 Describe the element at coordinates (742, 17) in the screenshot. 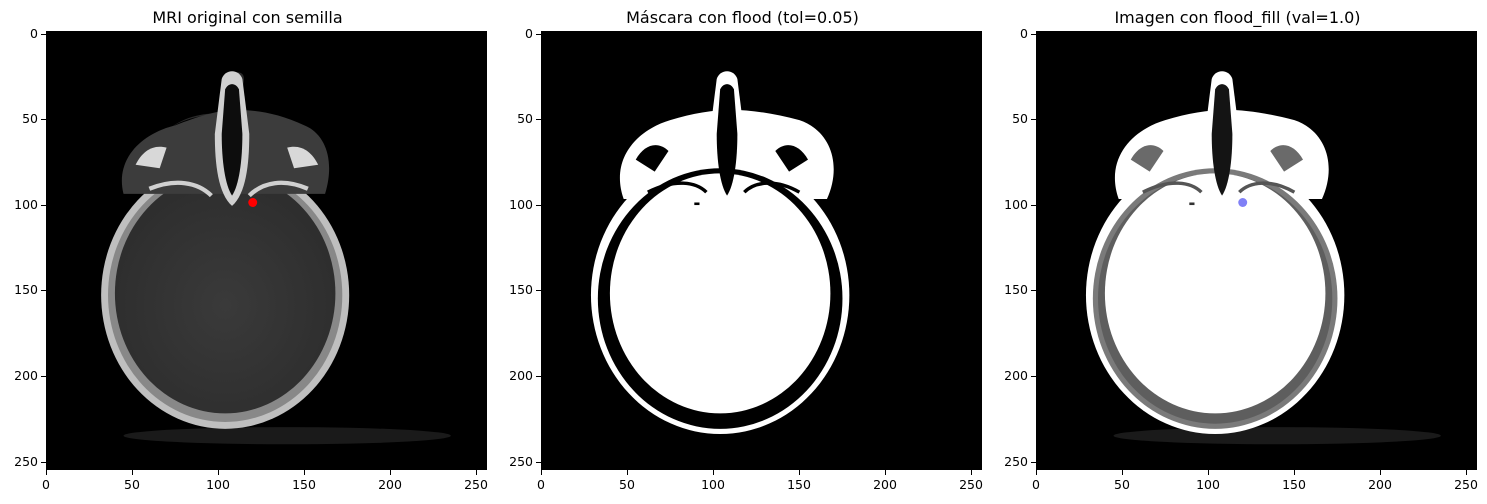

I see `panel-title: Máscara con flood (tol=0.05)` at that location.